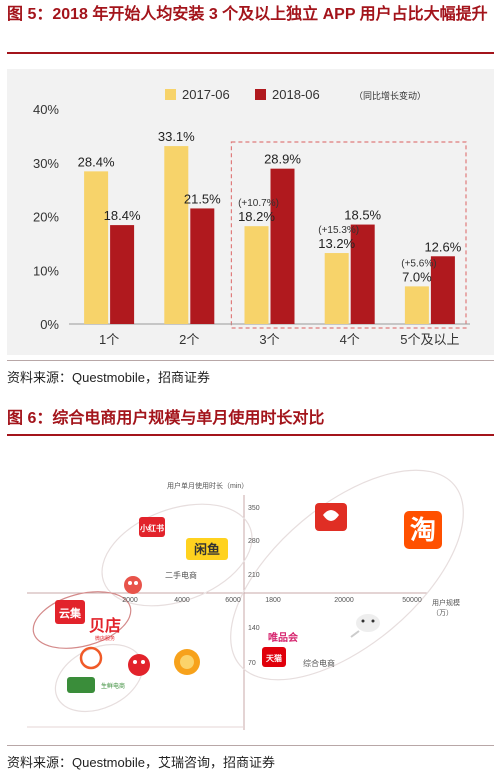 The image size is (501, 779). What do you see at coordinates (250, 435) in the screenshot?
I see `figure6-title-rule` at bounding box center [250, 435].